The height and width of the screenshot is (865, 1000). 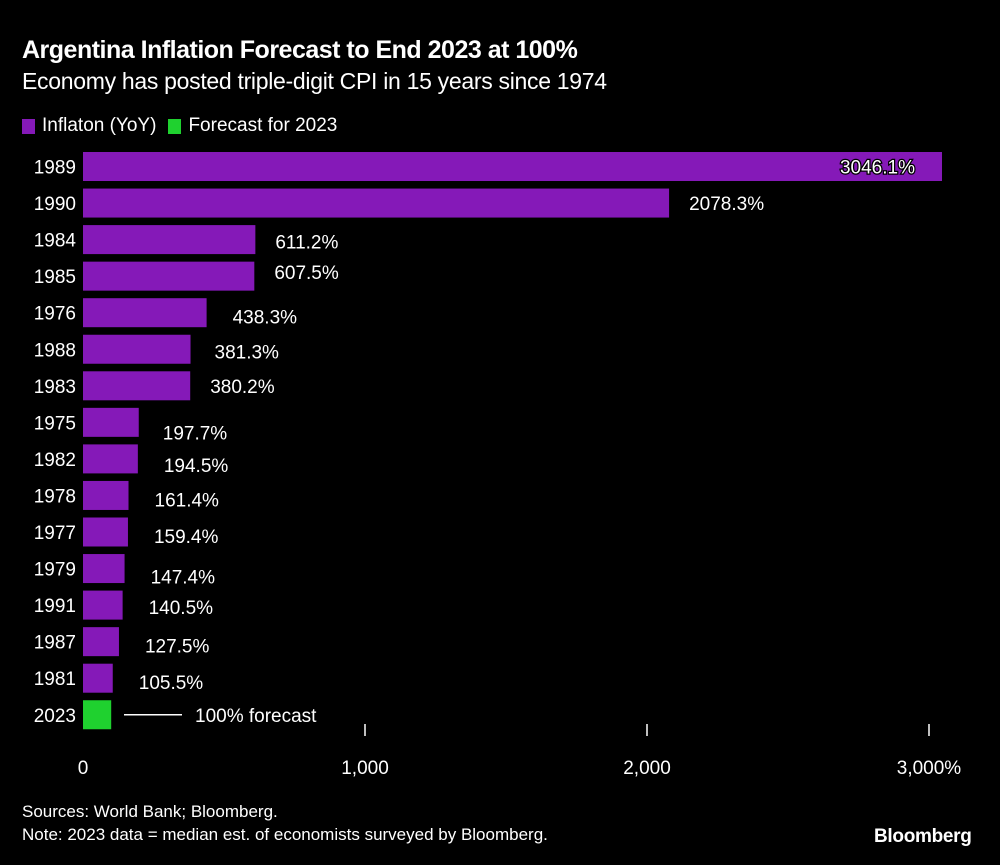 What do you see at coordinates (177, 647) in the screenshot?
I see `data-label: 127.5%` at bounding box center [177, 647].